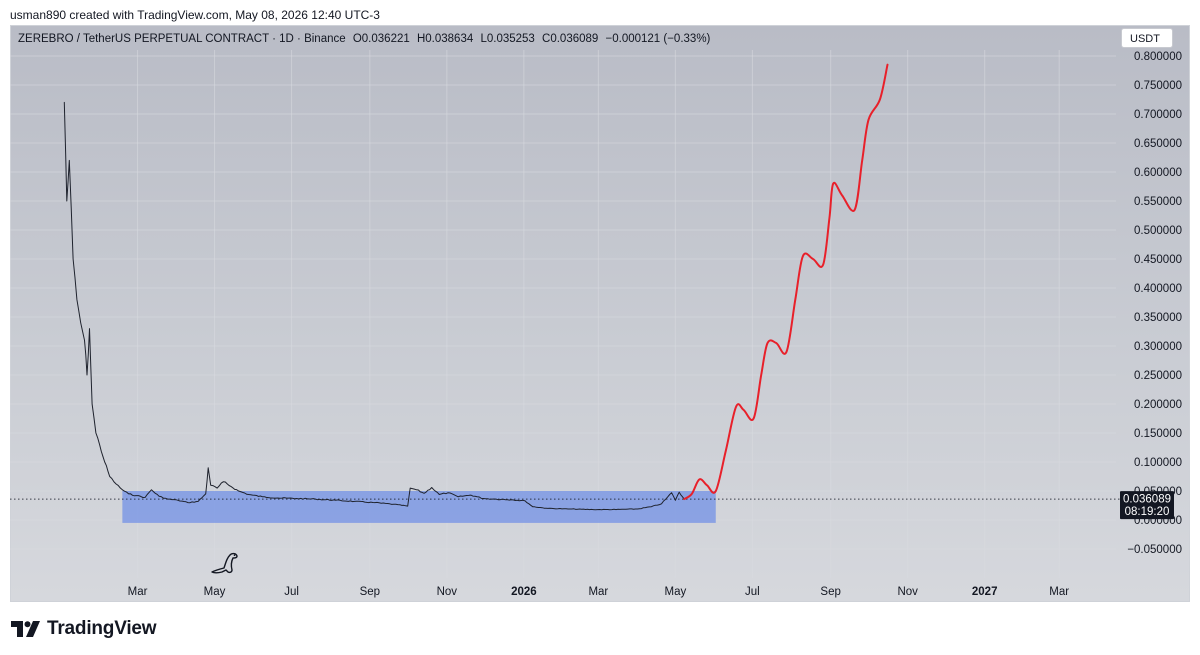 Image resolution: width=1200 pixels, height=655 pixels. I want to click on brand-name: TradingView, so click(102, 628).